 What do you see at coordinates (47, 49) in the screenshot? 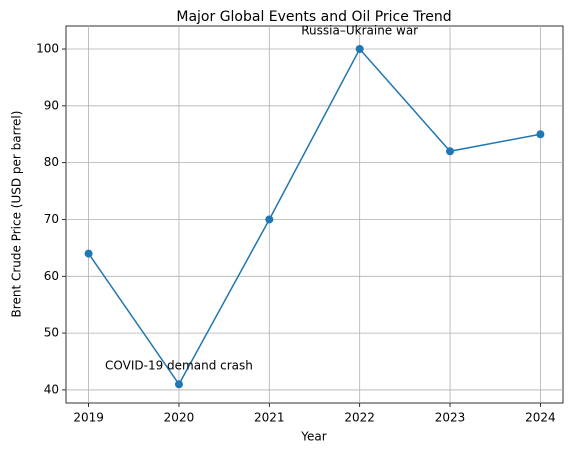
I see `y-tick-label: 100` at bounding box center [47, 49].